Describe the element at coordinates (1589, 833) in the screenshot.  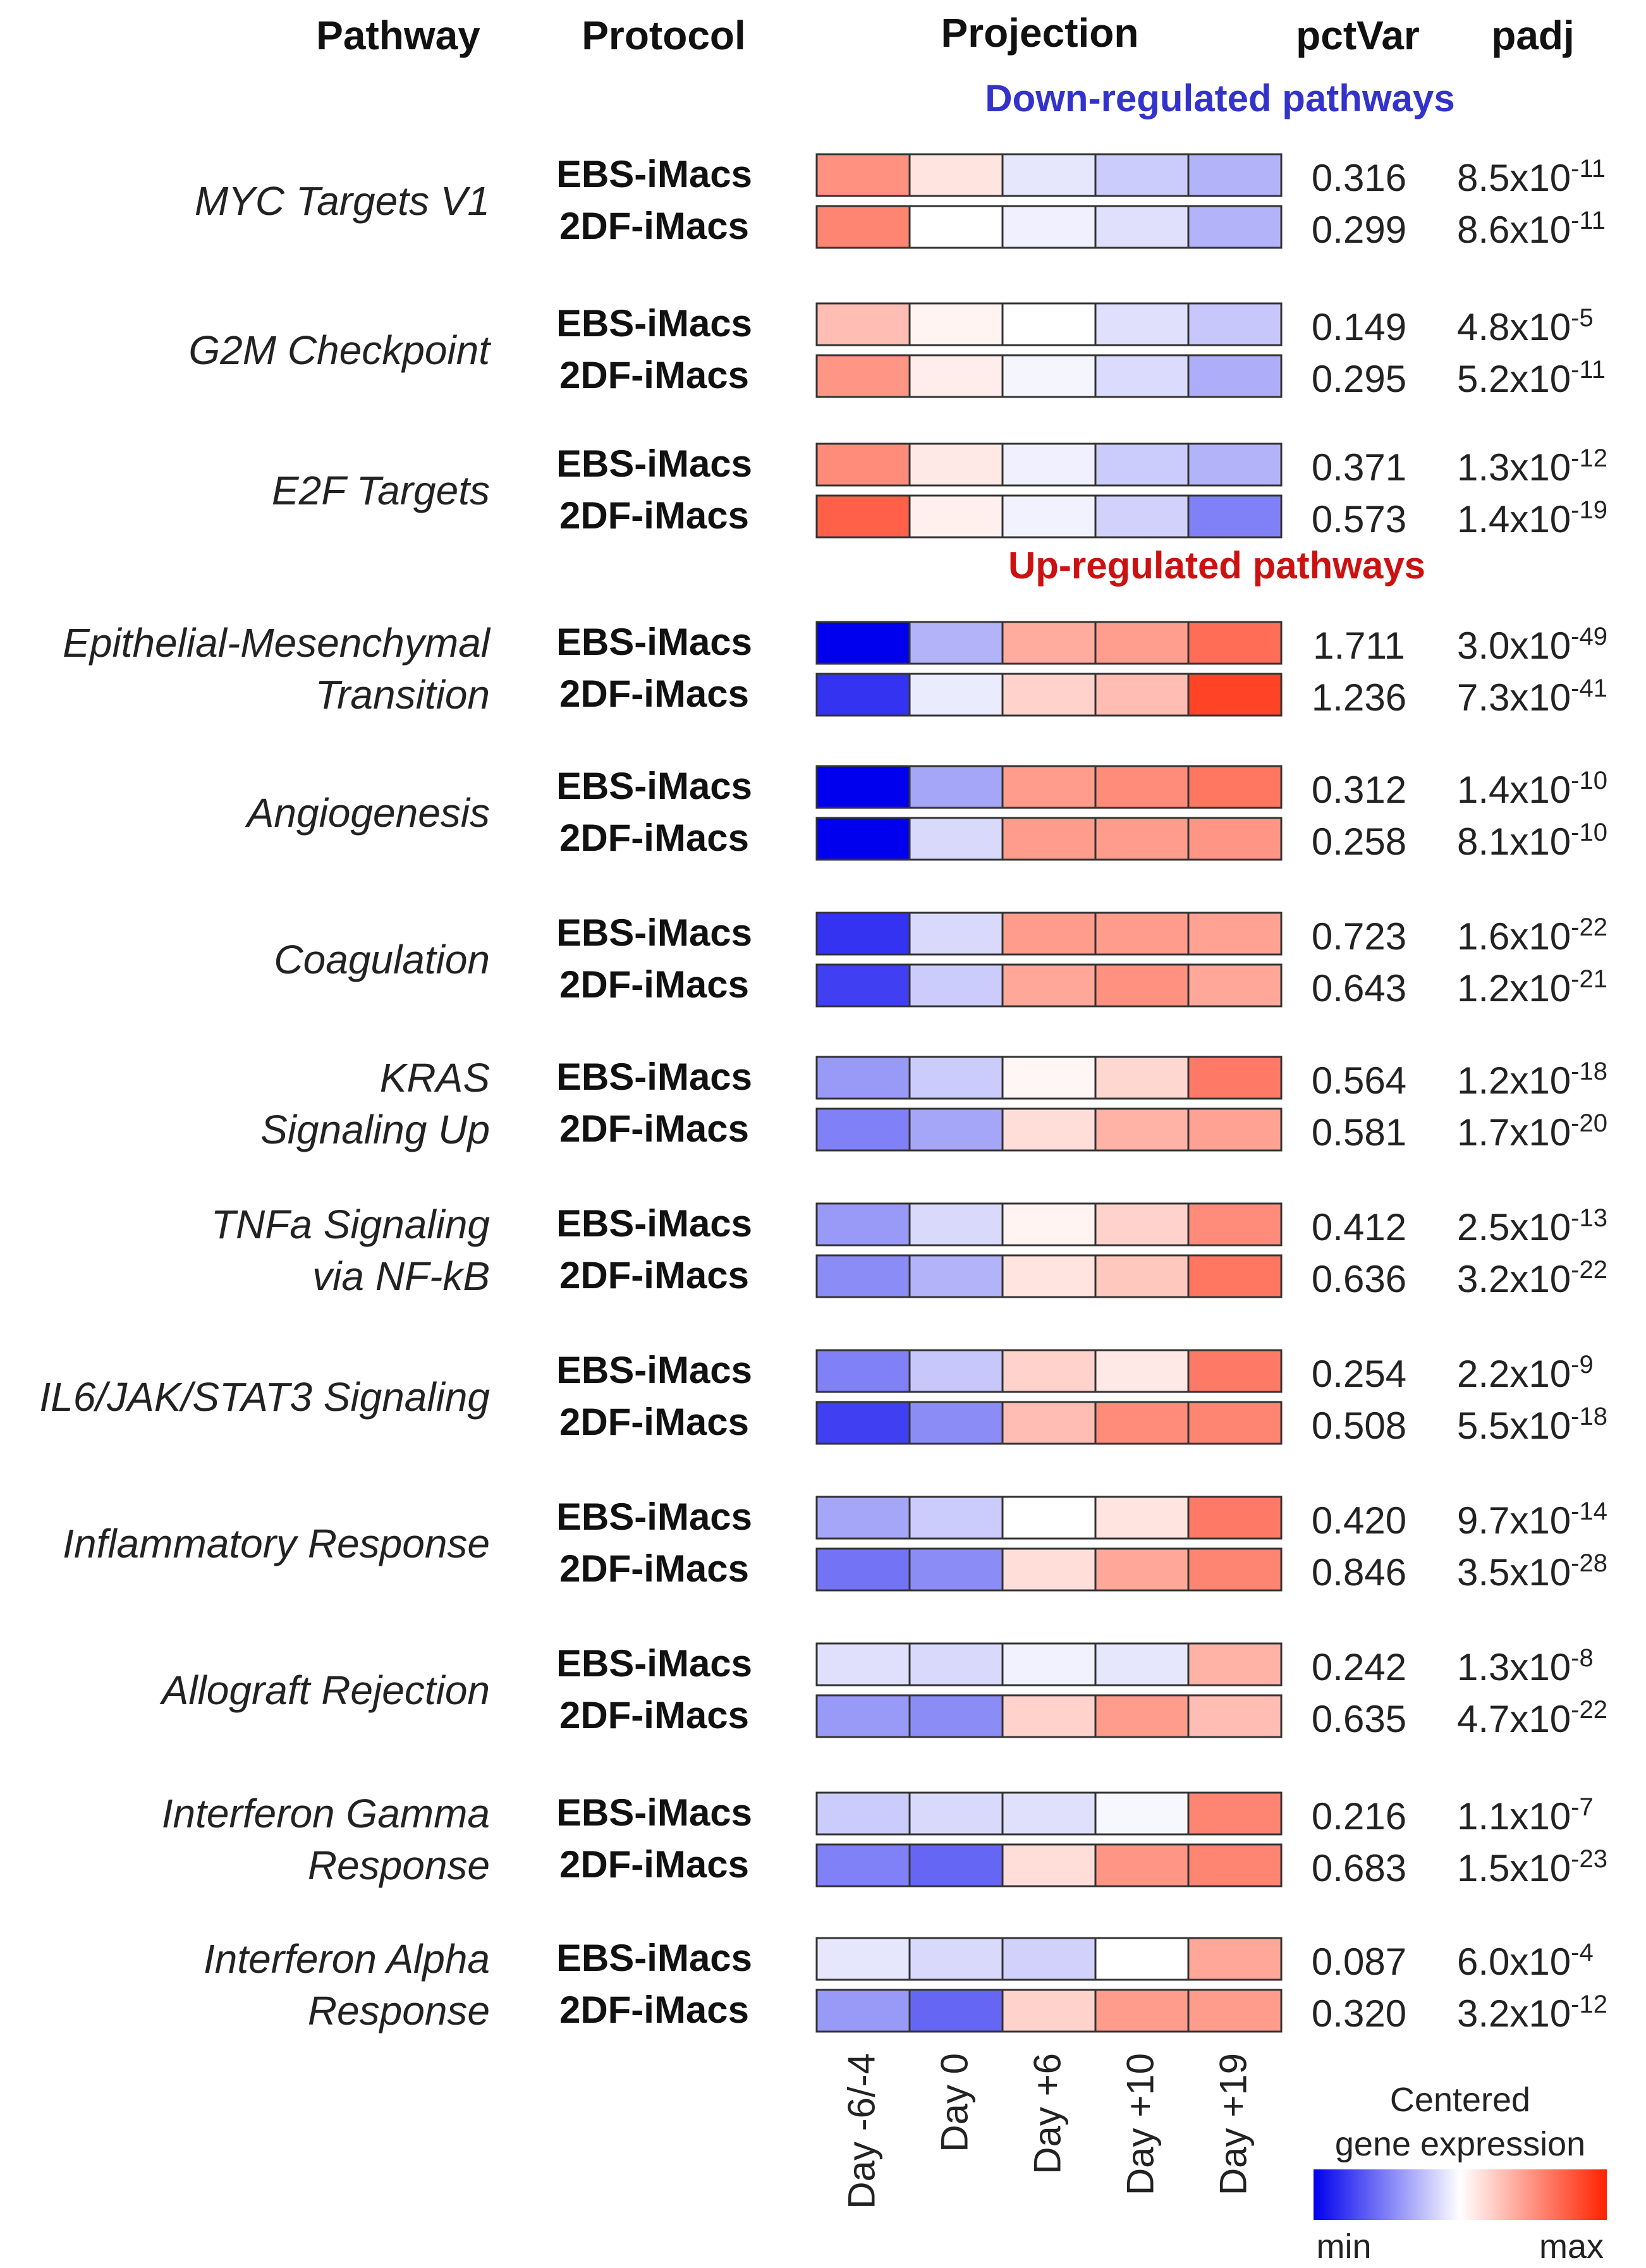
I see `padj-exponent: -10` at that location.